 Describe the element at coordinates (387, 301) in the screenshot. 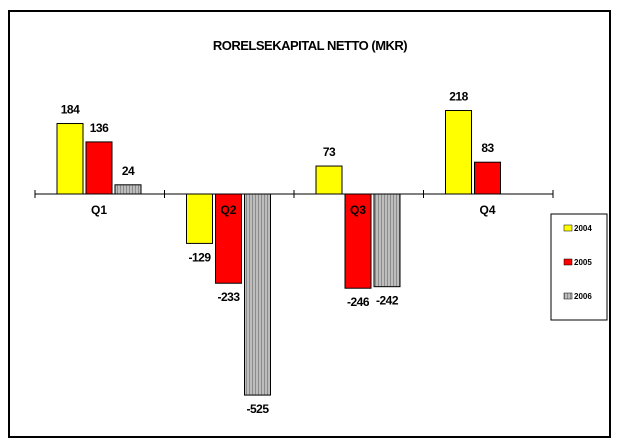

I see `data-label: -242` at that location.